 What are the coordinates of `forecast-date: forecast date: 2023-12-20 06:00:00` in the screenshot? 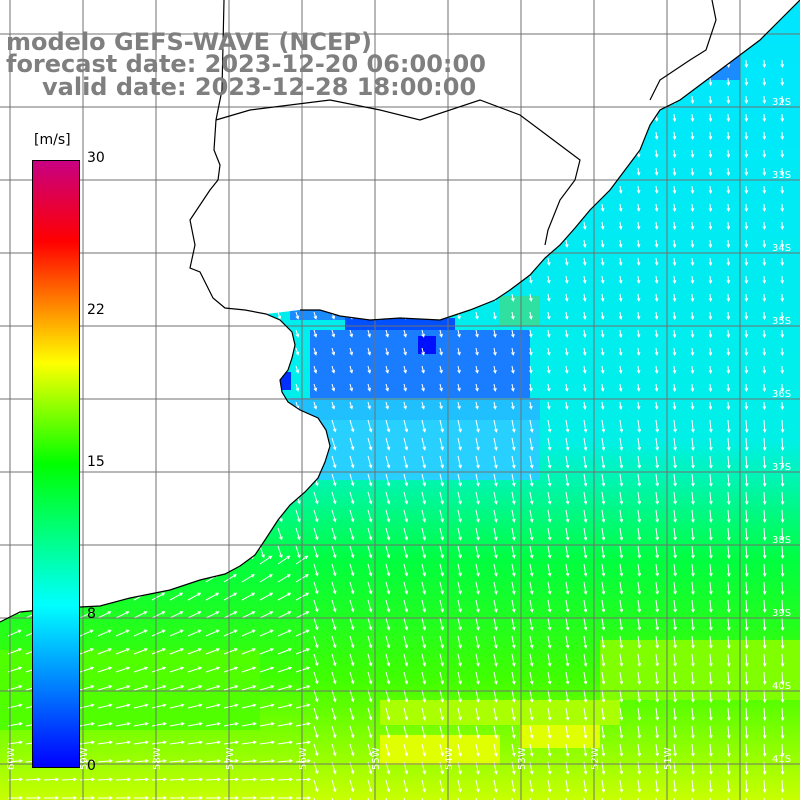 It's located at (246, 64).